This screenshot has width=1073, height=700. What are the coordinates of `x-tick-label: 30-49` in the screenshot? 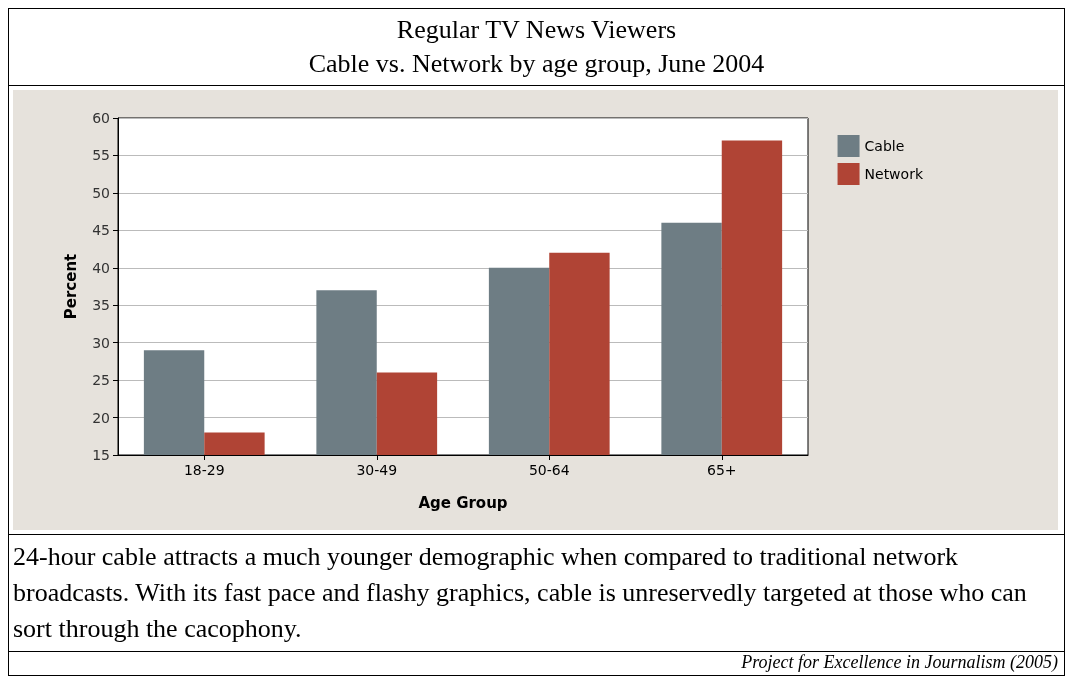 It's located at (377, 470).